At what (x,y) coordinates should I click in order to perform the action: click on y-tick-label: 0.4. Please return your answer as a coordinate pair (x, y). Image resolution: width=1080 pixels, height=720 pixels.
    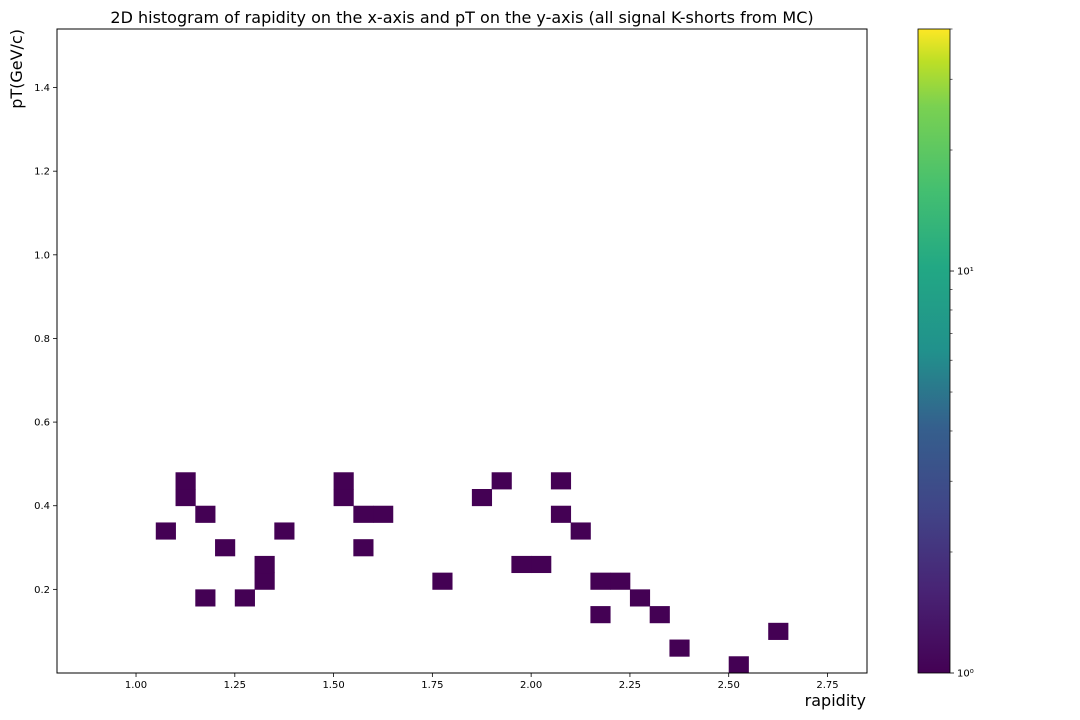
    Looking at the image, I should click on (42, 506).